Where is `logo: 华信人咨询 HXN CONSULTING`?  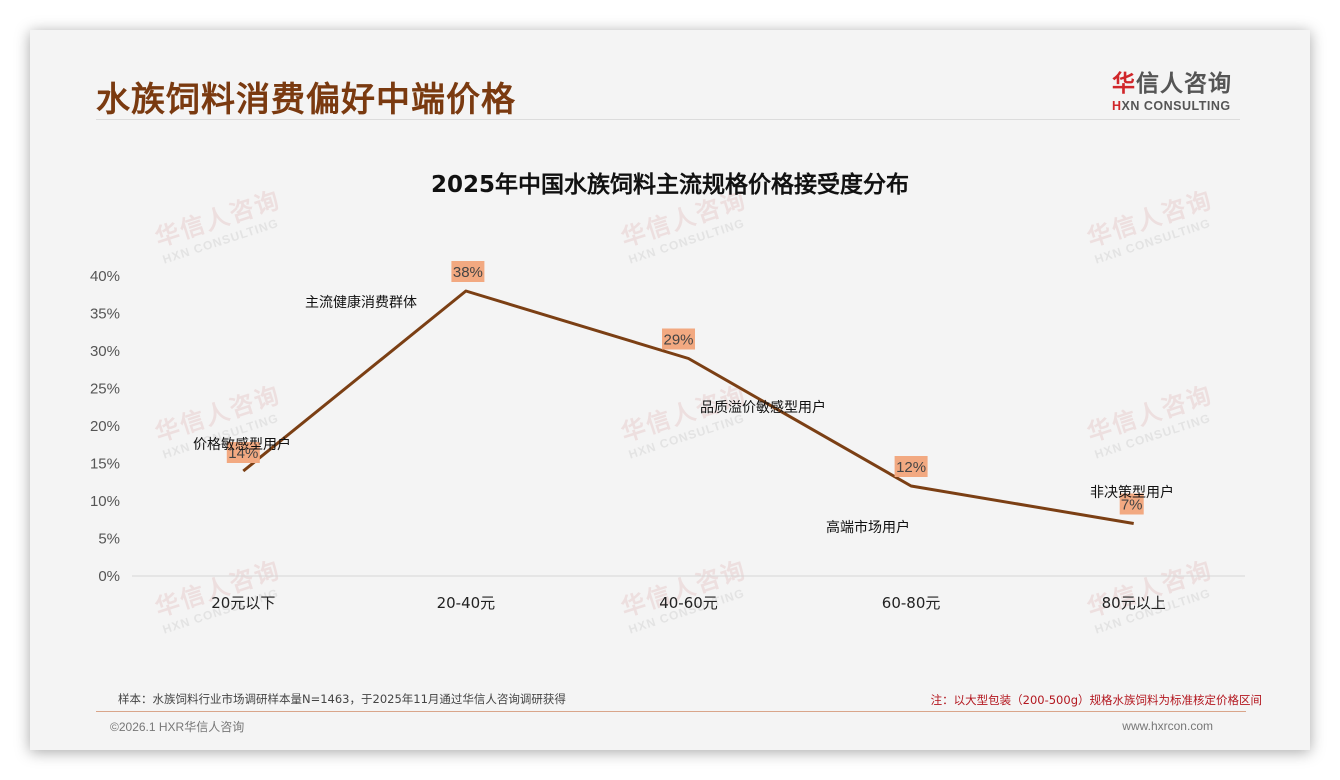
logo: 华信人咨询 HXN CONSULTING is located at coordinates (1177, 88).